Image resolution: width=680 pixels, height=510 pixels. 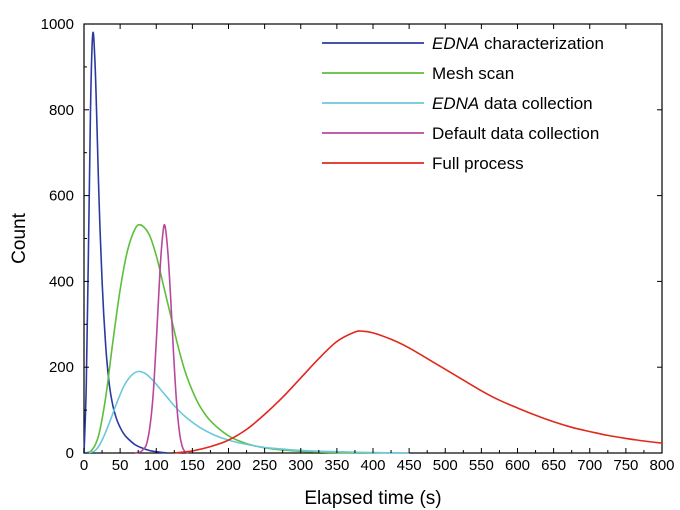 What do you see at coordinates (61, 110) in the screenshot?
I see `y-tick-label: 800` at bounding box center [61, 110].